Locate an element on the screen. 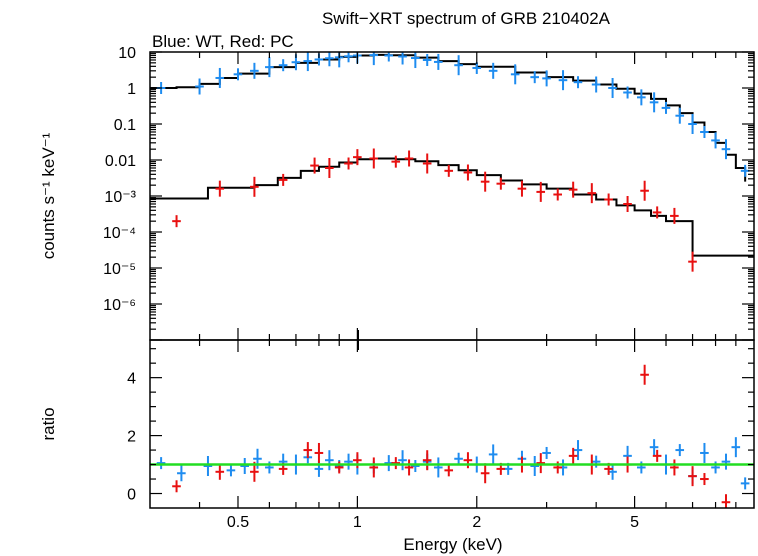  y-tick-label: 0.1 is located at coordinates (125, 125).